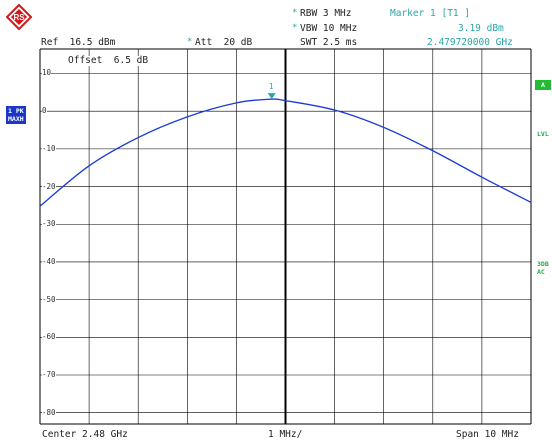 The width and height of the screenshot is (552, 443). What do you see at coordinates (487, 434) in the screenshot?
I see `span-label: Span 10 MHz` at bounding box center [487, 434].